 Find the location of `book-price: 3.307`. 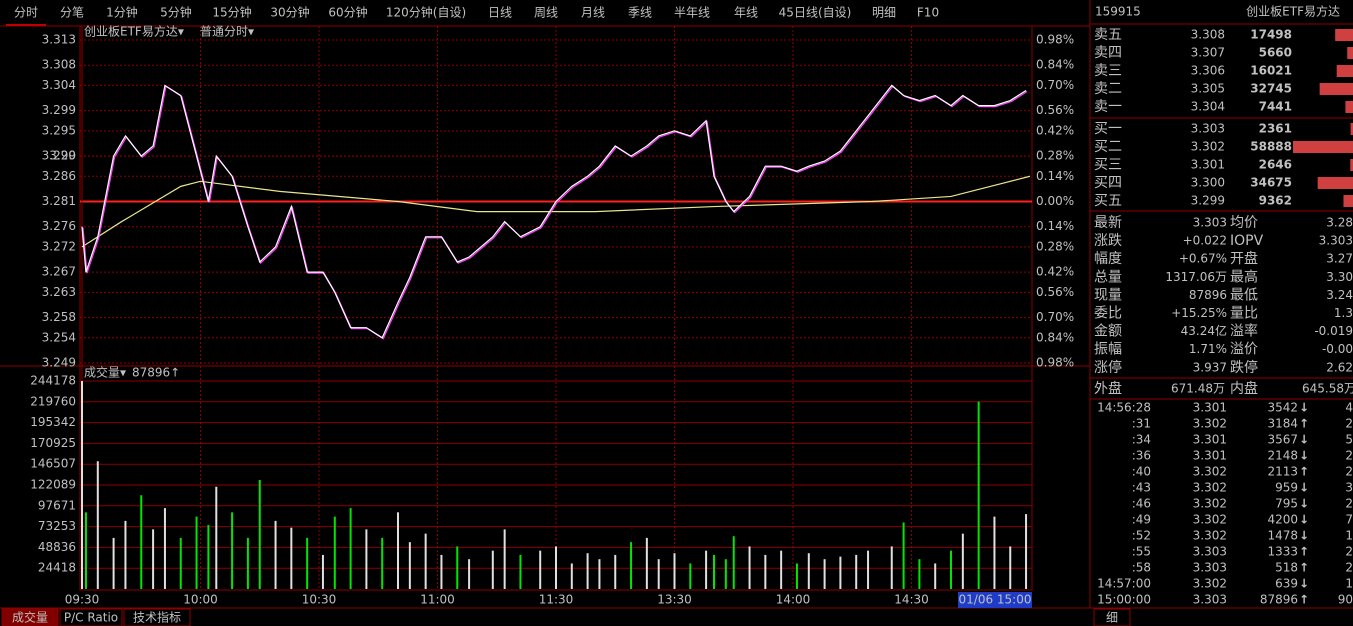

book-price: 3.307 is located at coordinates (1208, 53).